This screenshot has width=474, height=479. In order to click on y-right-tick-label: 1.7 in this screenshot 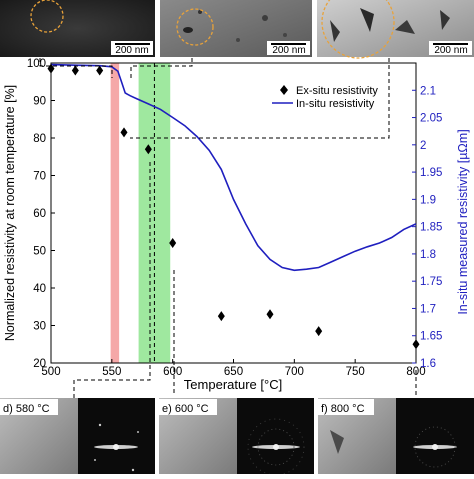, I will do `click(428, 309)`.